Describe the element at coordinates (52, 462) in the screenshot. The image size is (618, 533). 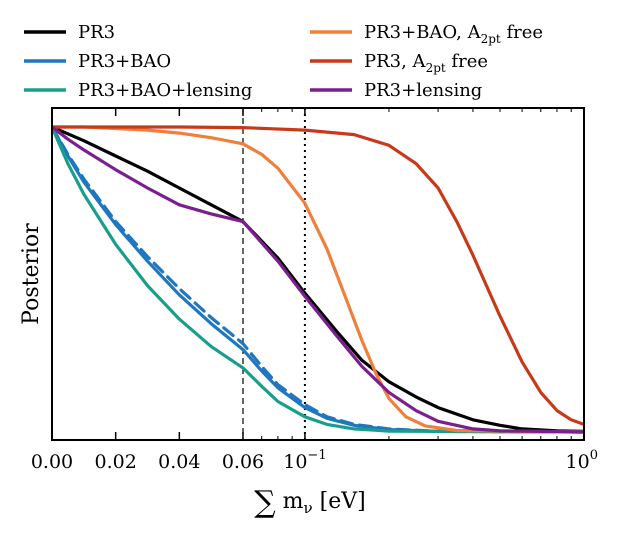
I see `x-tick-label-0: 0.00` at that location.